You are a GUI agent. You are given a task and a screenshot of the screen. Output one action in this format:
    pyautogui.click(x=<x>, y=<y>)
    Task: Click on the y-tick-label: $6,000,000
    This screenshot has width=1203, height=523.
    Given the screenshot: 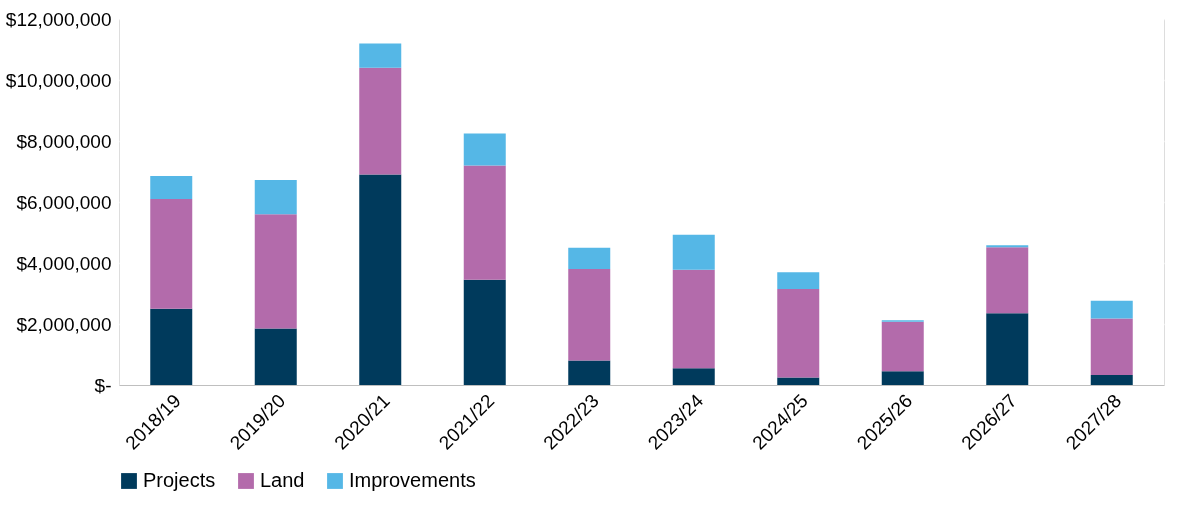 What is the action you would take?
    pyautogui.click(x=64, y=202)
    